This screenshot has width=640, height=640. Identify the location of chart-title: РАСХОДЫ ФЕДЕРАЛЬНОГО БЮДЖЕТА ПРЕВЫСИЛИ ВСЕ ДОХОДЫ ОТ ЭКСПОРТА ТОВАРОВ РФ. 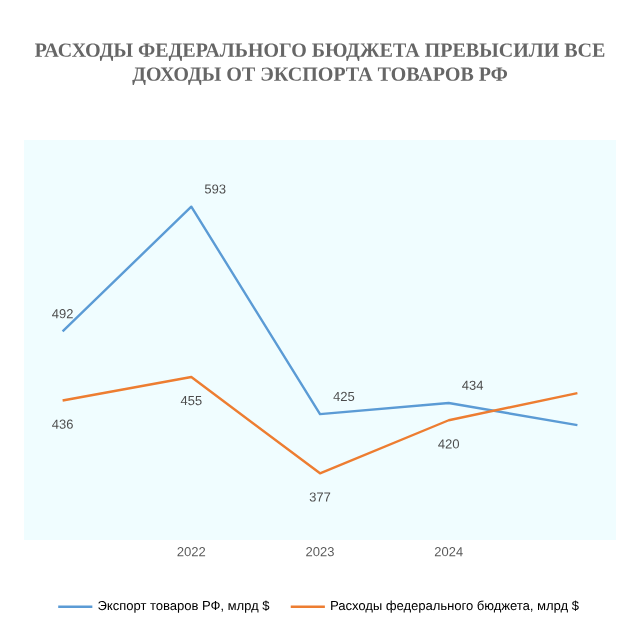
(319, 64).